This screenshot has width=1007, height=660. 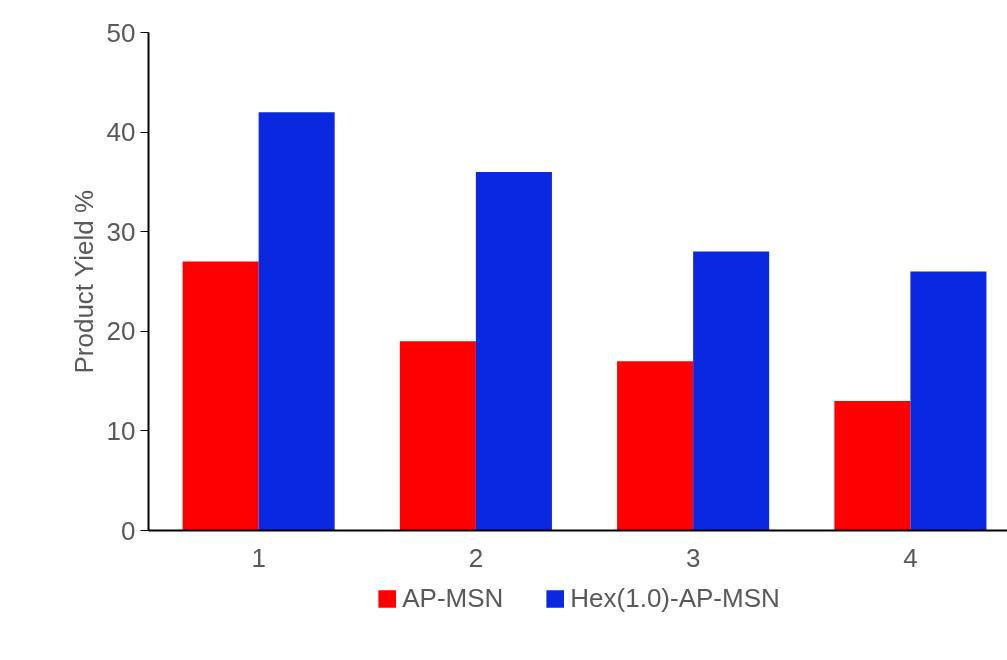 I want to click on x-tick-label: 1, so click(x=258, y=557).